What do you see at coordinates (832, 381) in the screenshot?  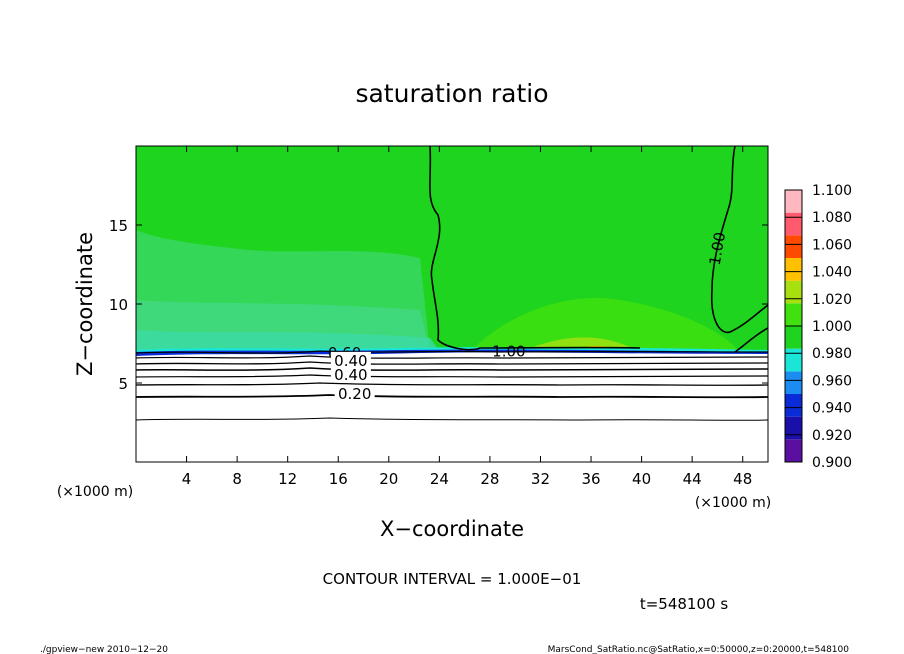 I see `colorbar-label: 0.960` at bounding box center [832, 381].